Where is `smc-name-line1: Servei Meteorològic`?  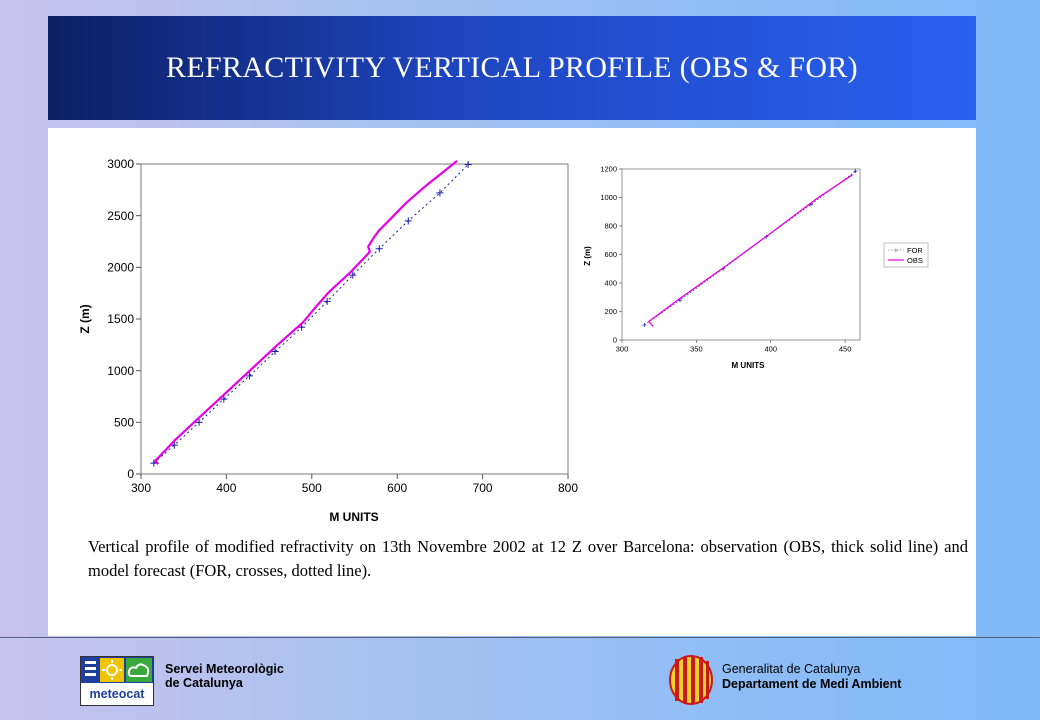 smc-name-line1: Servei Meteorològic is located at coordinates (224, 669).